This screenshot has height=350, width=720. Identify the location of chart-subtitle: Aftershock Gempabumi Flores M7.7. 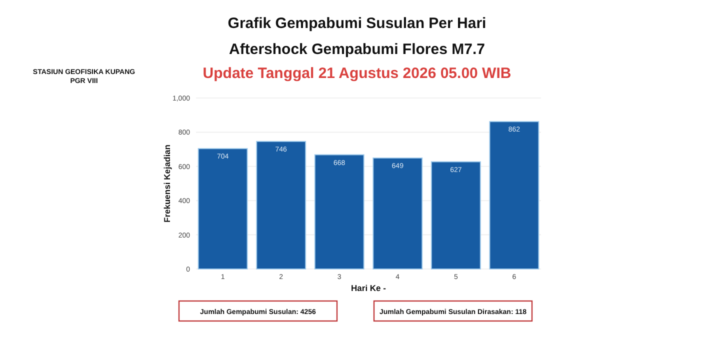
(357, 49).